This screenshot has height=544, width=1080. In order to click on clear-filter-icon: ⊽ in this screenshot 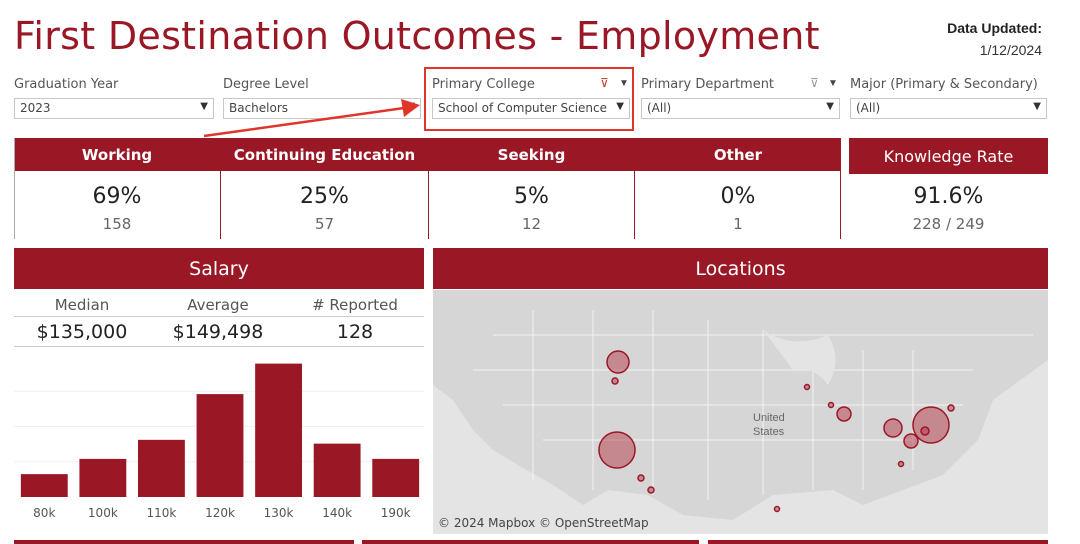, I will do `click(604, 83)`.